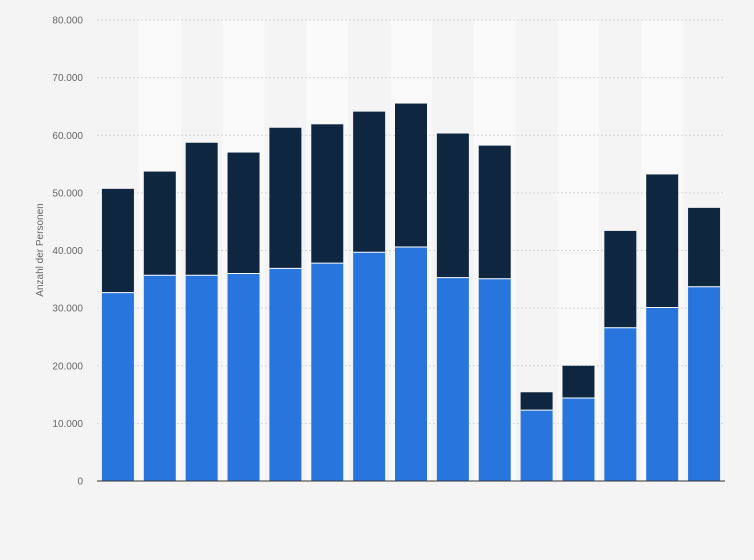  I want to click on y-tick-label: 40.000, so click(67, 251).